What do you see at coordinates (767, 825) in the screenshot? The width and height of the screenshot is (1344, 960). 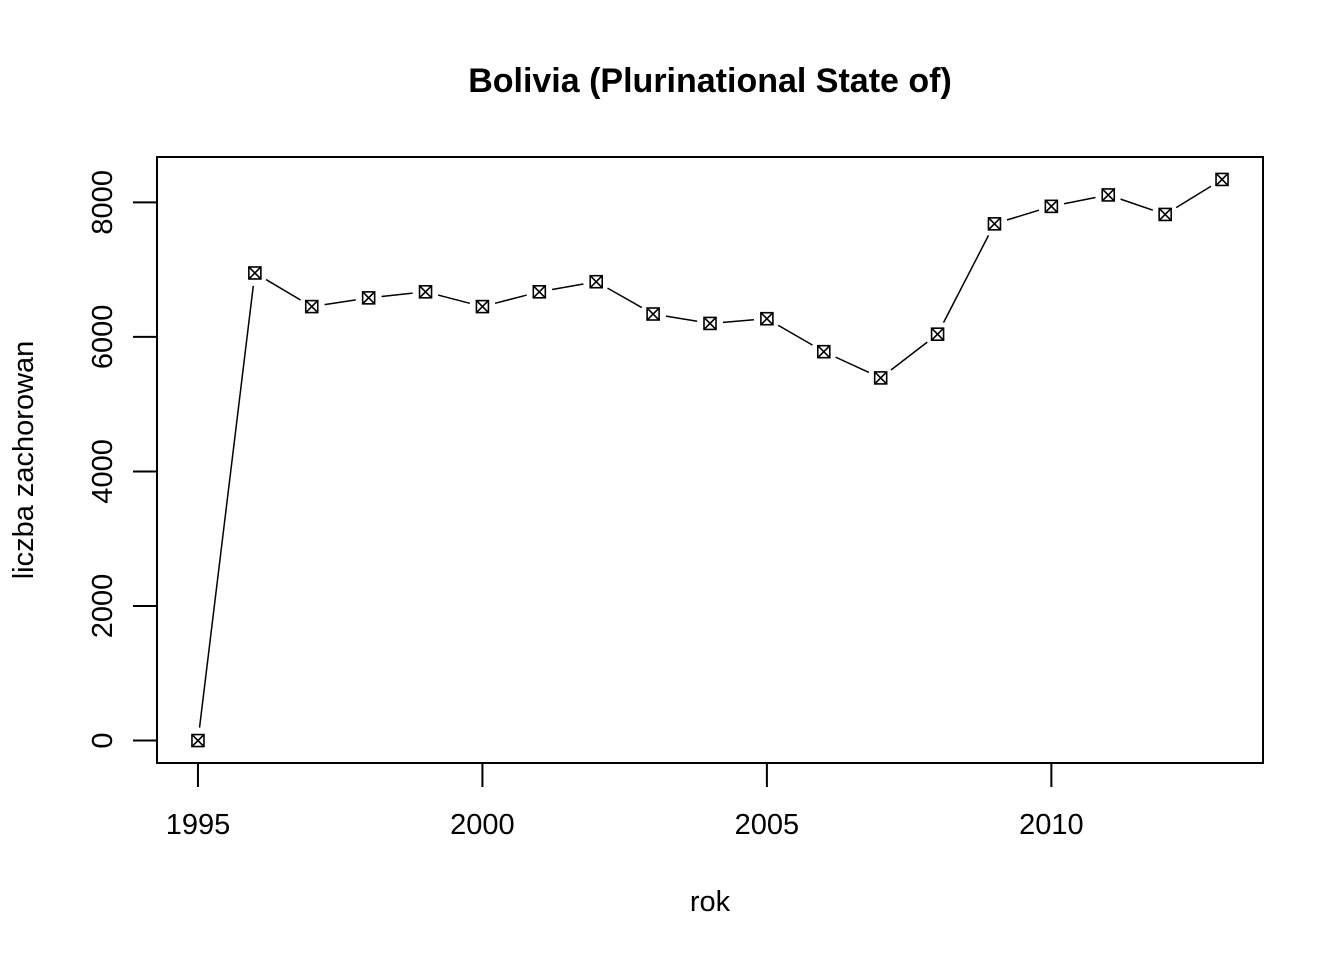 I see `x-tick-label: 2005` at bounding box center [767, 825].